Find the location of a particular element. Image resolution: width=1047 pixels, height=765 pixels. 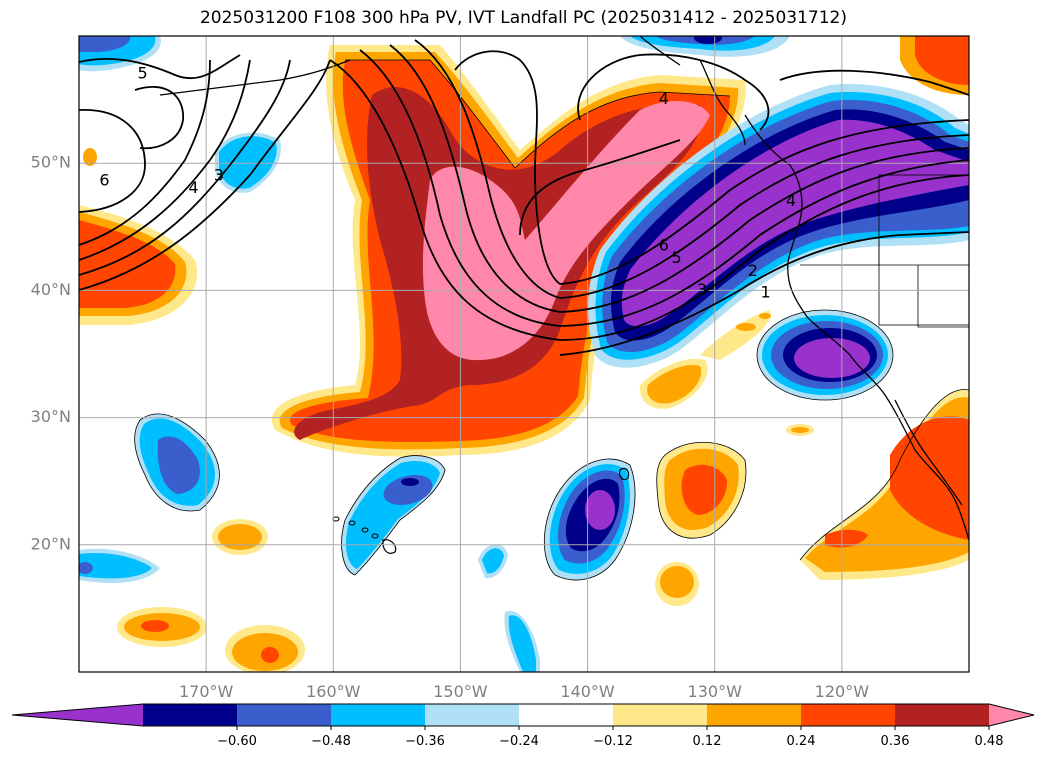

pv-fill-cell3-orange is located at coordinates (677, 582).